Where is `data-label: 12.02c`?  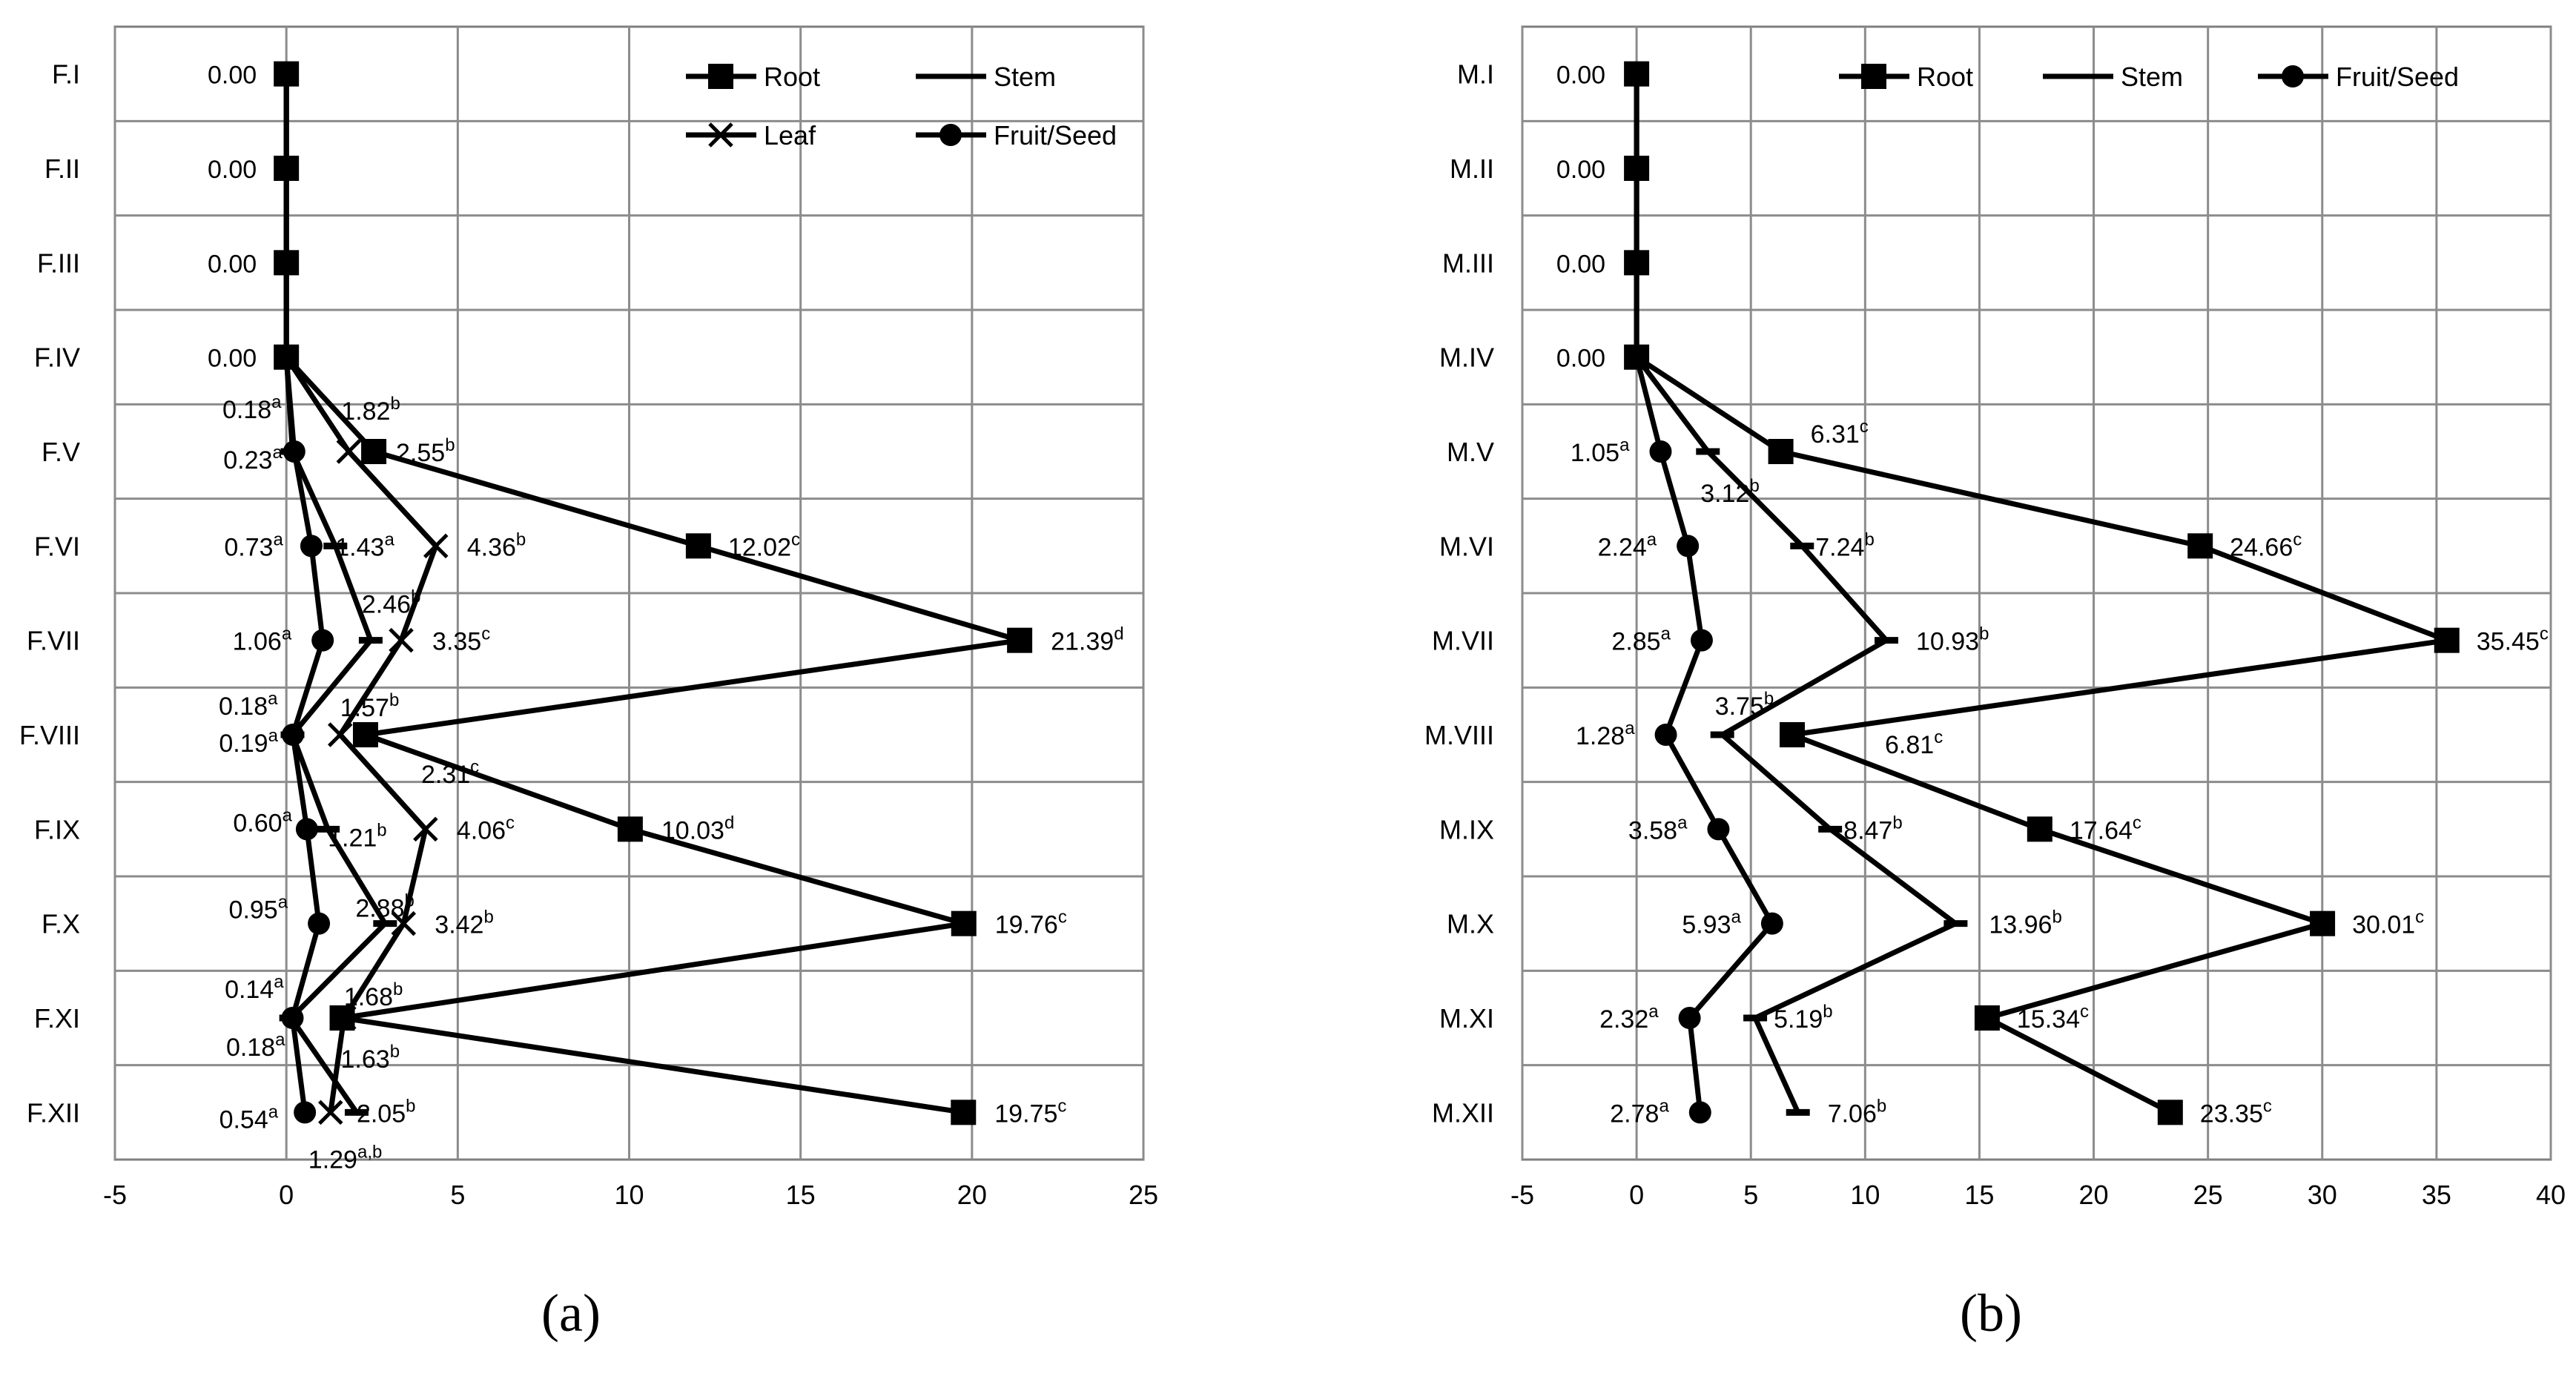 data-label: 12.02c is located at coordinates (764, 545).